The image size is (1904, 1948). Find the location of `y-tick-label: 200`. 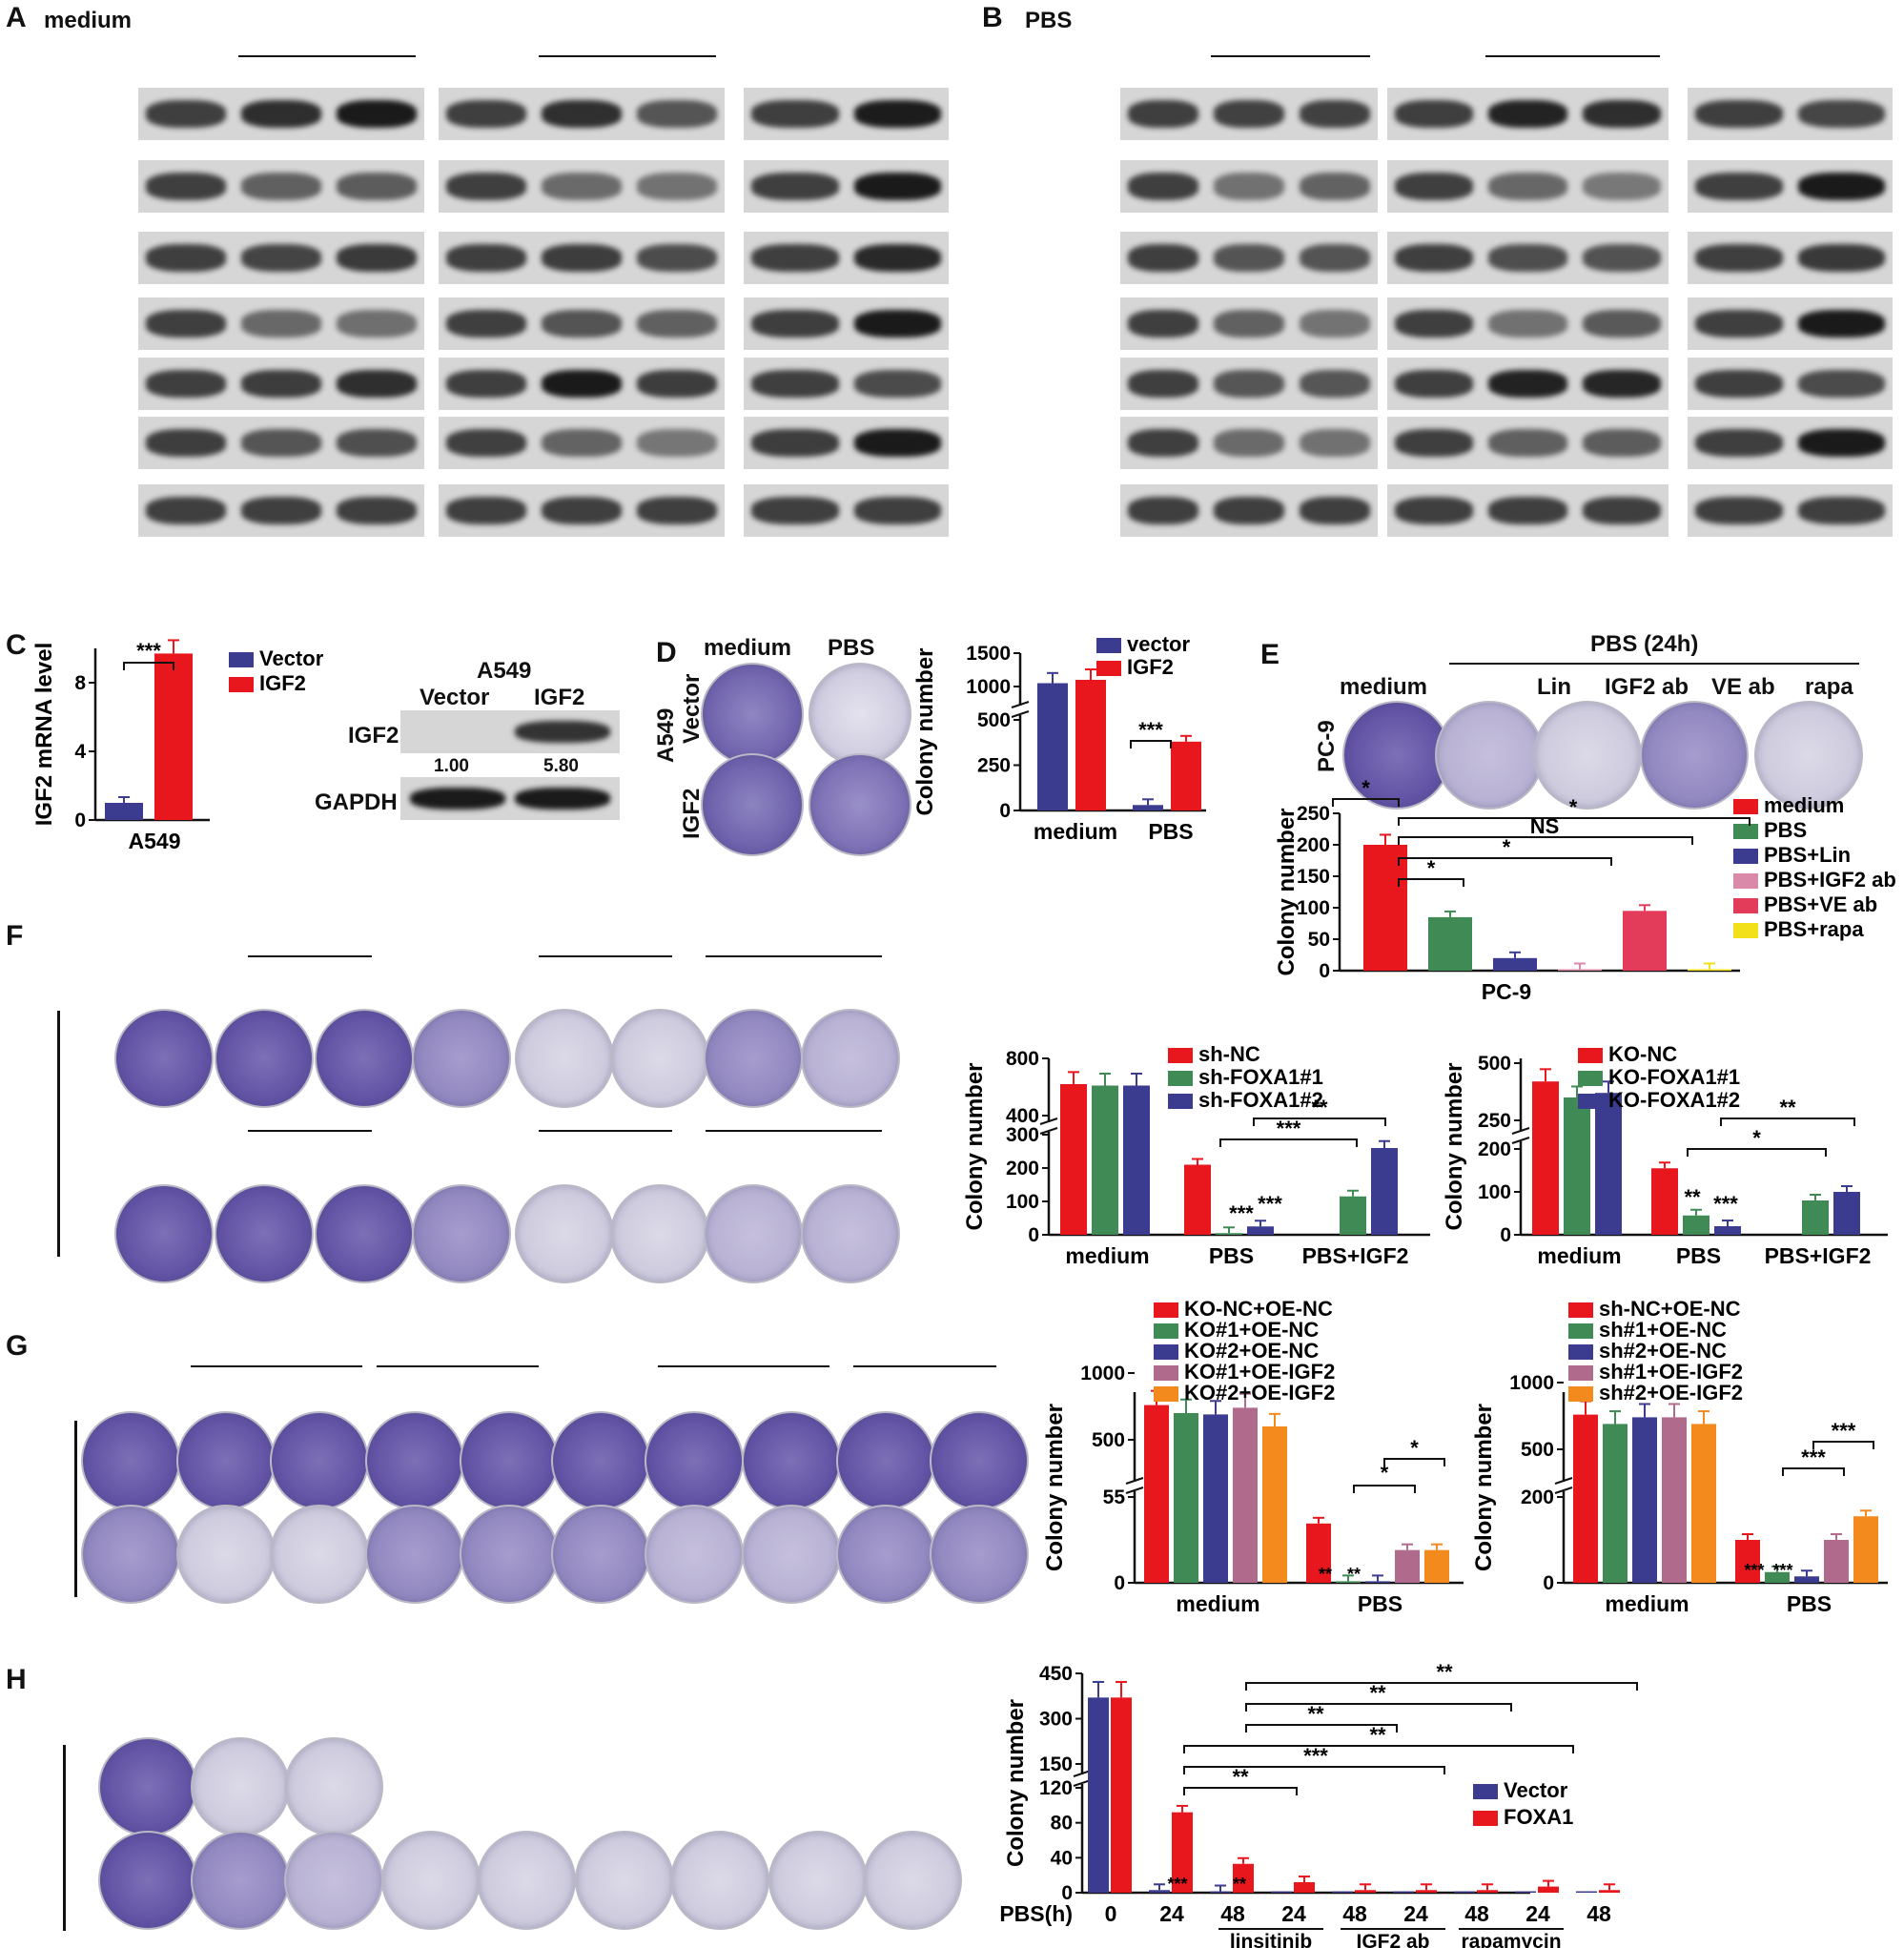

y-tick-label: 200 is located at coordinates (1023, 1168).